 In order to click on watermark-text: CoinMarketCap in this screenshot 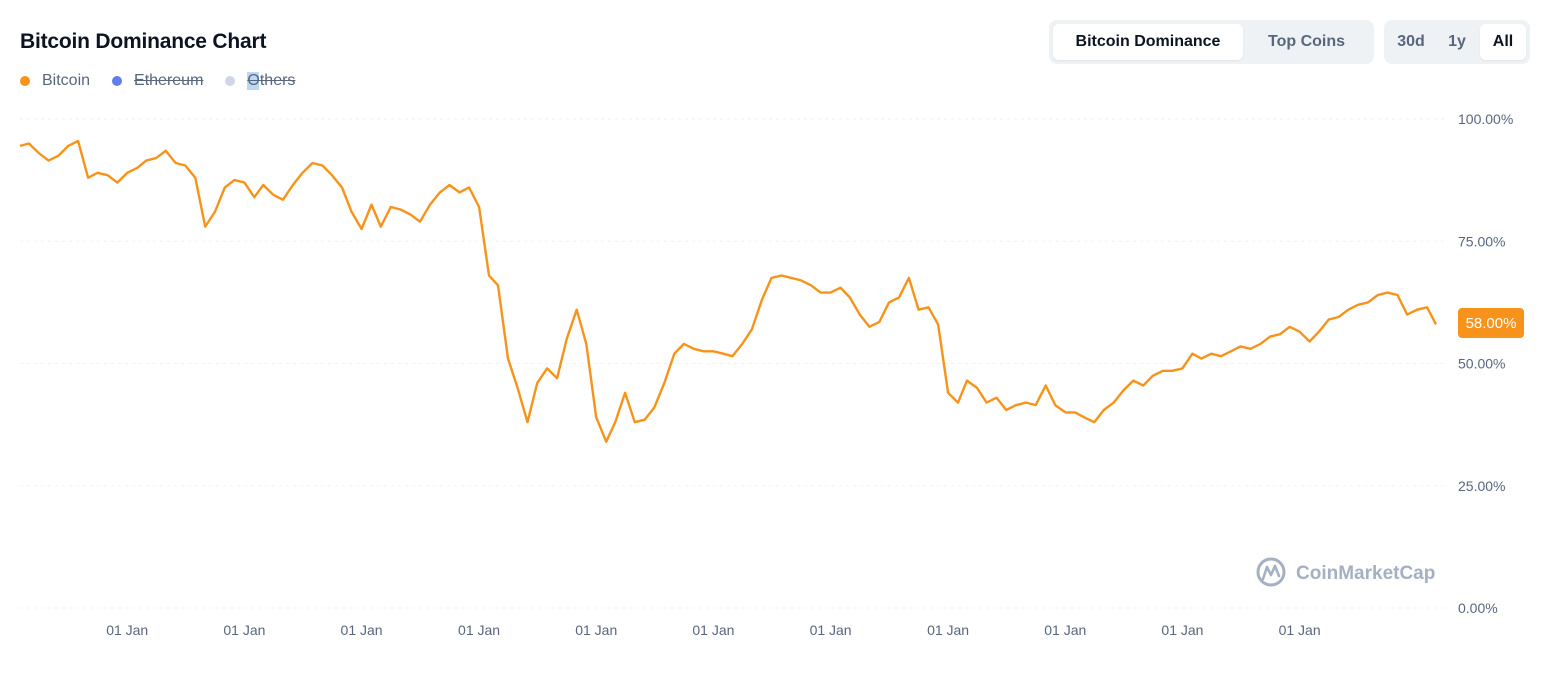, I will do `click(1365, 573)`.